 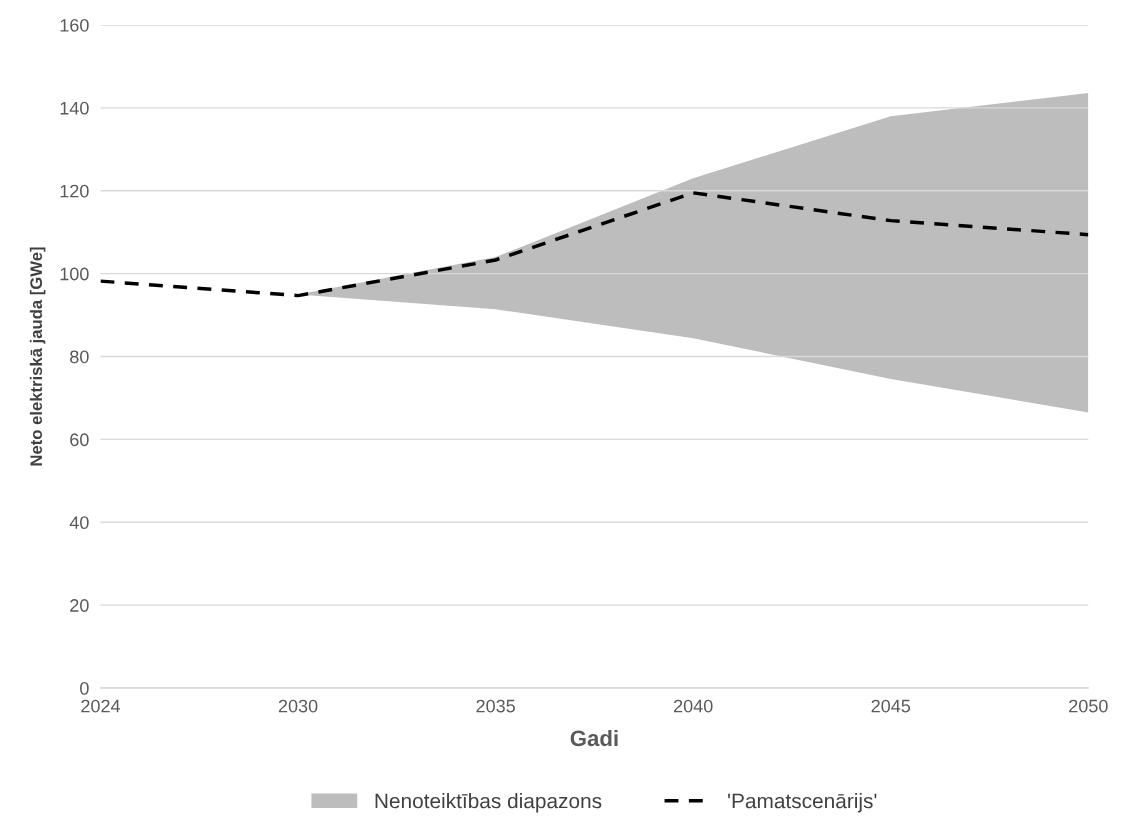 What do you see at coordinates (74, 191) in the screenshot?
I see `y-tick-label: 120` at bounding box center [74, 191].